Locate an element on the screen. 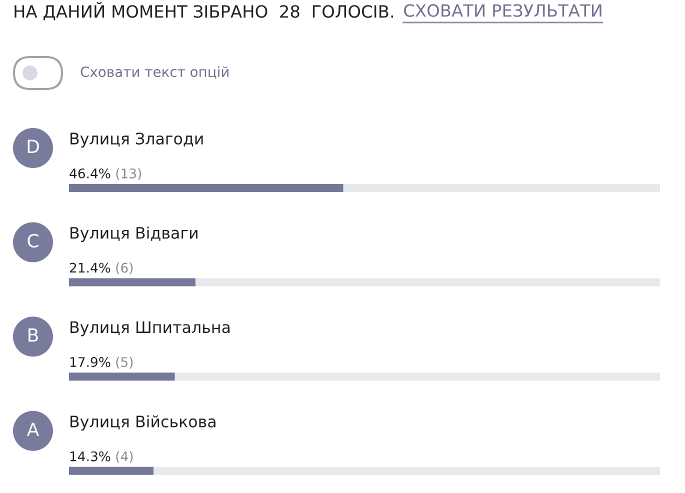 The width and height of the screenshot is (685, 493). data-label: 46.4% (13) is located at coordinates (106, 174).